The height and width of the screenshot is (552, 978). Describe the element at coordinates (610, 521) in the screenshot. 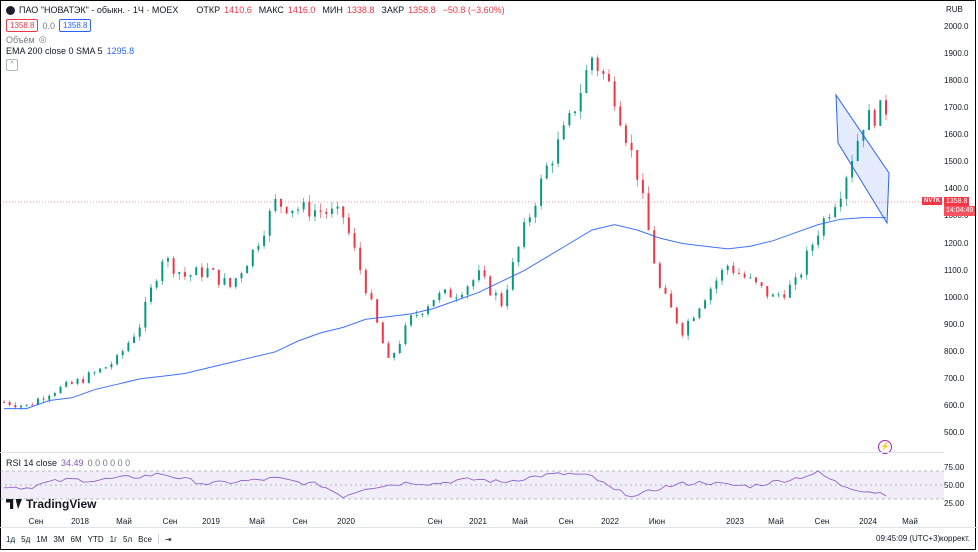

I see `time-label: 2022` at that location.